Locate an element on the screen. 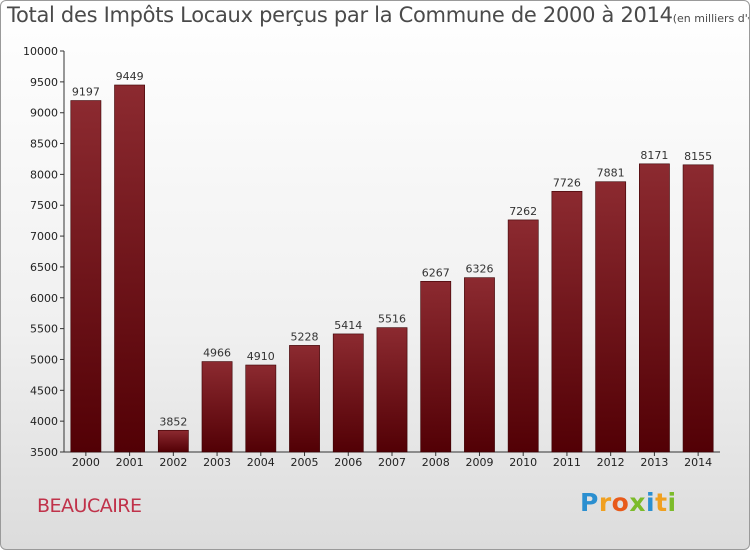 This screenshot has width=750, height=550. bar-2000 is located at coordinates (86, 276).